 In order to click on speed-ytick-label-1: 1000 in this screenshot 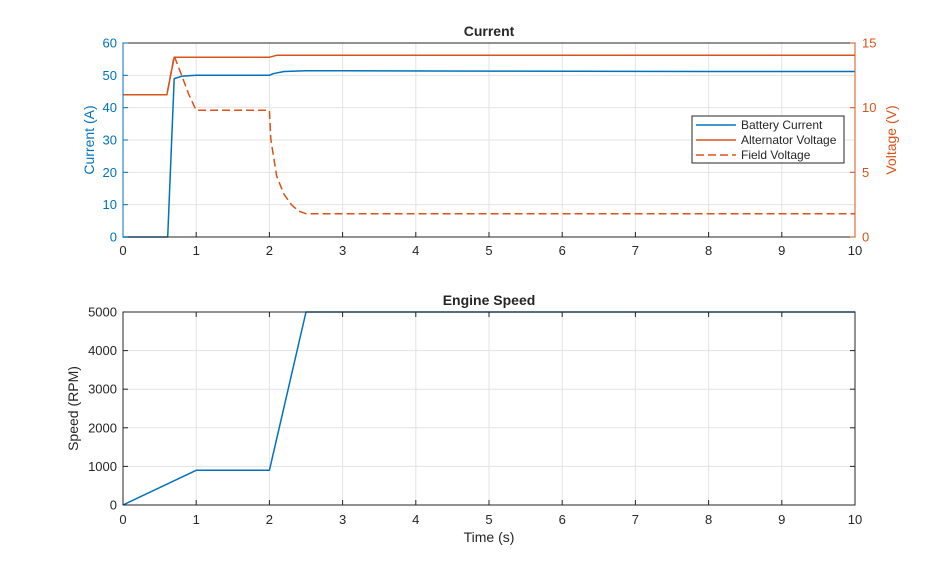, I will do `click(102, 466)`.